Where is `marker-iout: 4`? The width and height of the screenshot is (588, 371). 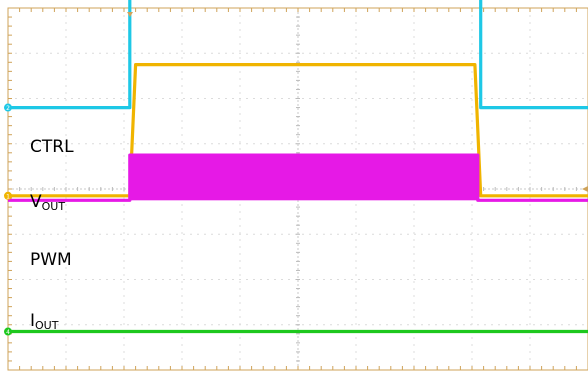
marker-iout: 4 is located at coordinates (8, 331).